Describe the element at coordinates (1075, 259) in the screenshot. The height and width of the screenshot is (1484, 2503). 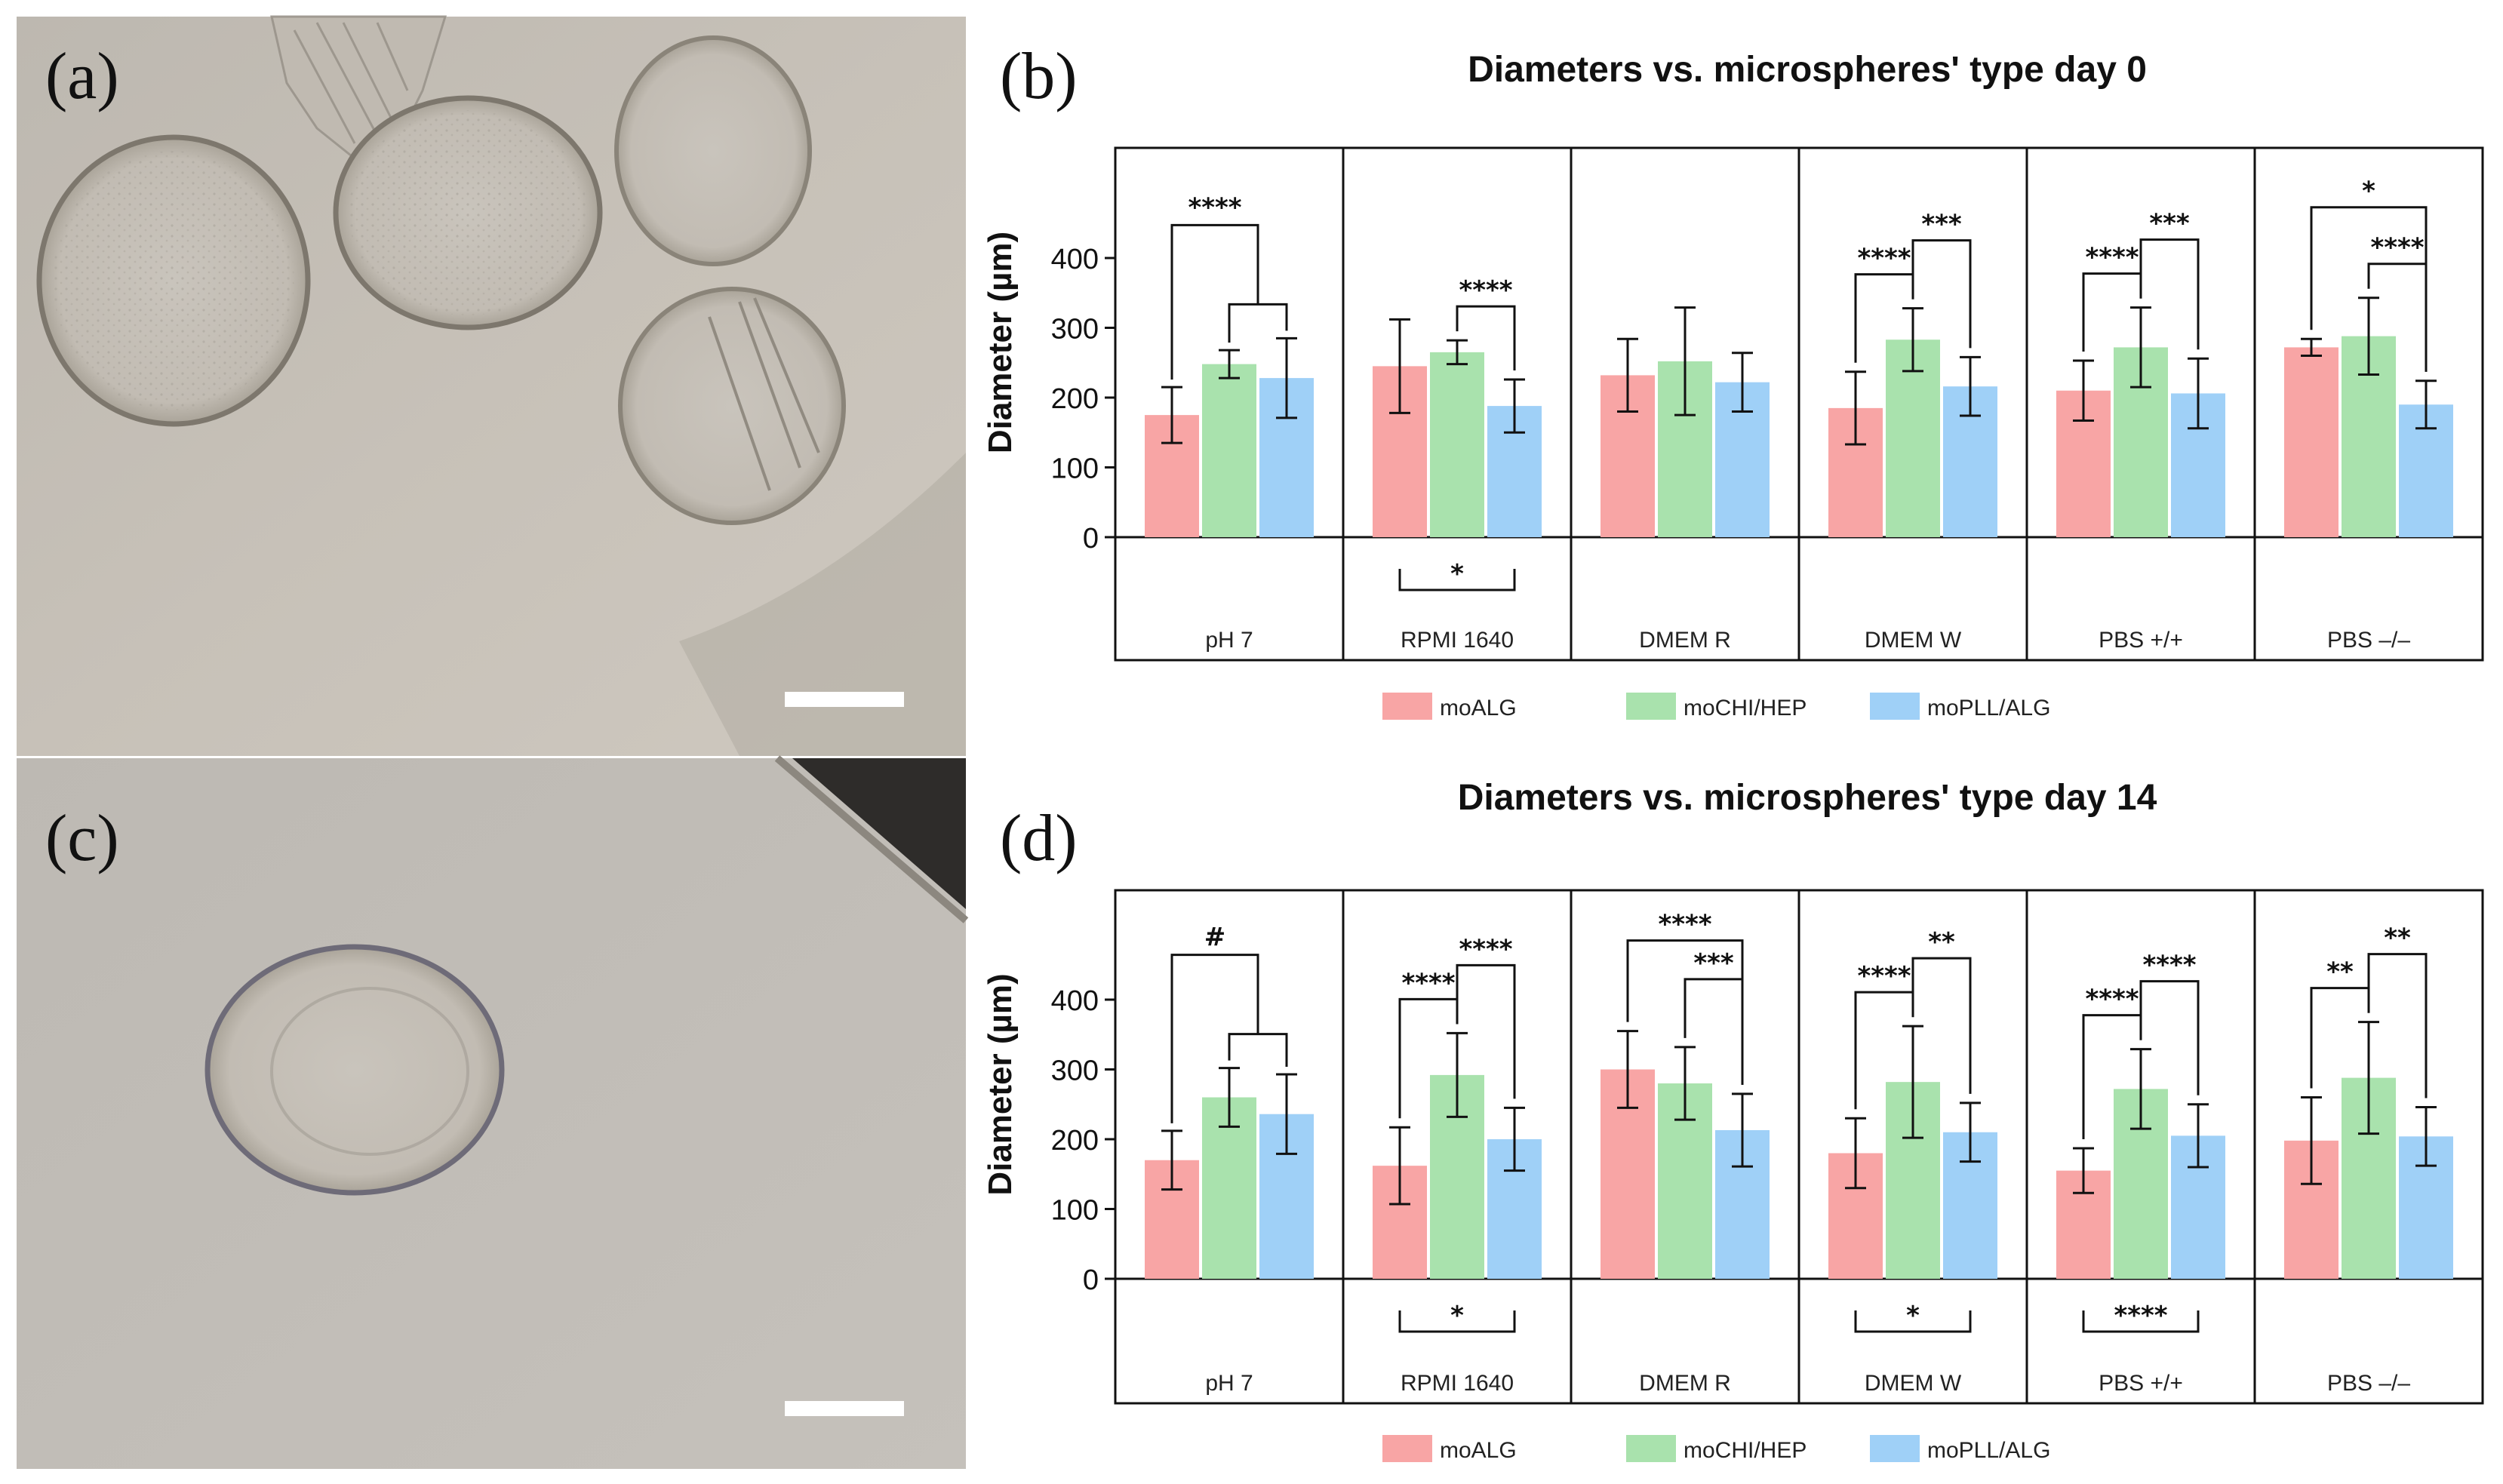
I see `chart-b-ytick-label-400: 400` at that location.